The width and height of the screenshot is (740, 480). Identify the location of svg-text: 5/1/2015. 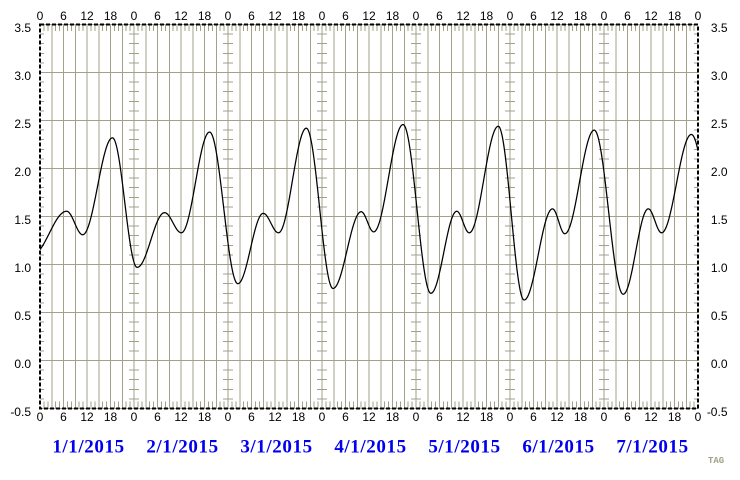
(464, 447).